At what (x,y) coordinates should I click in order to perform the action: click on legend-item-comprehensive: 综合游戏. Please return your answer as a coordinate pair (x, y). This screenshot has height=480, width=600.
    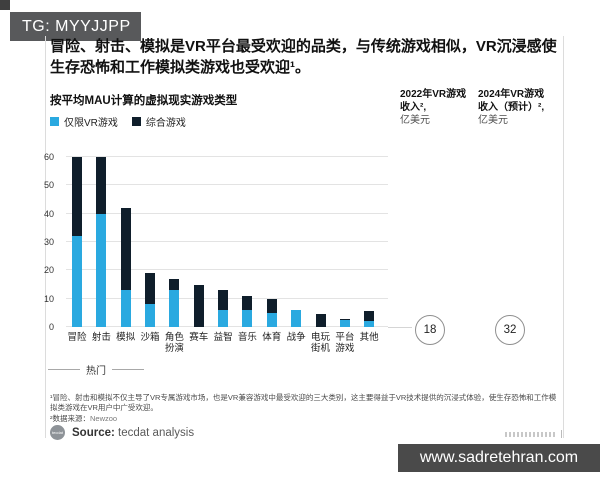
    Looking at the image, I should click on (158, 121).